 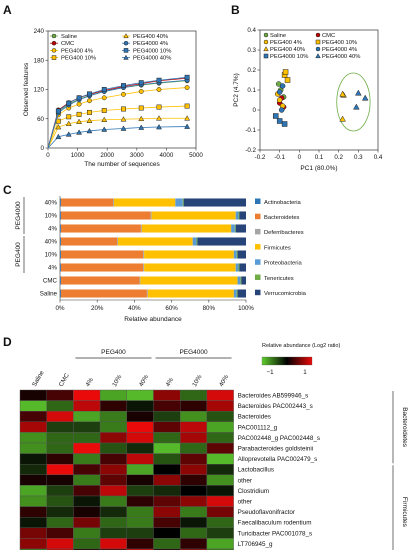 What do you see at coordinates (275, 533) in the screenshot?
I see `row-label: Turicibacter PAC001078_s` at bounding box center [275, 533].